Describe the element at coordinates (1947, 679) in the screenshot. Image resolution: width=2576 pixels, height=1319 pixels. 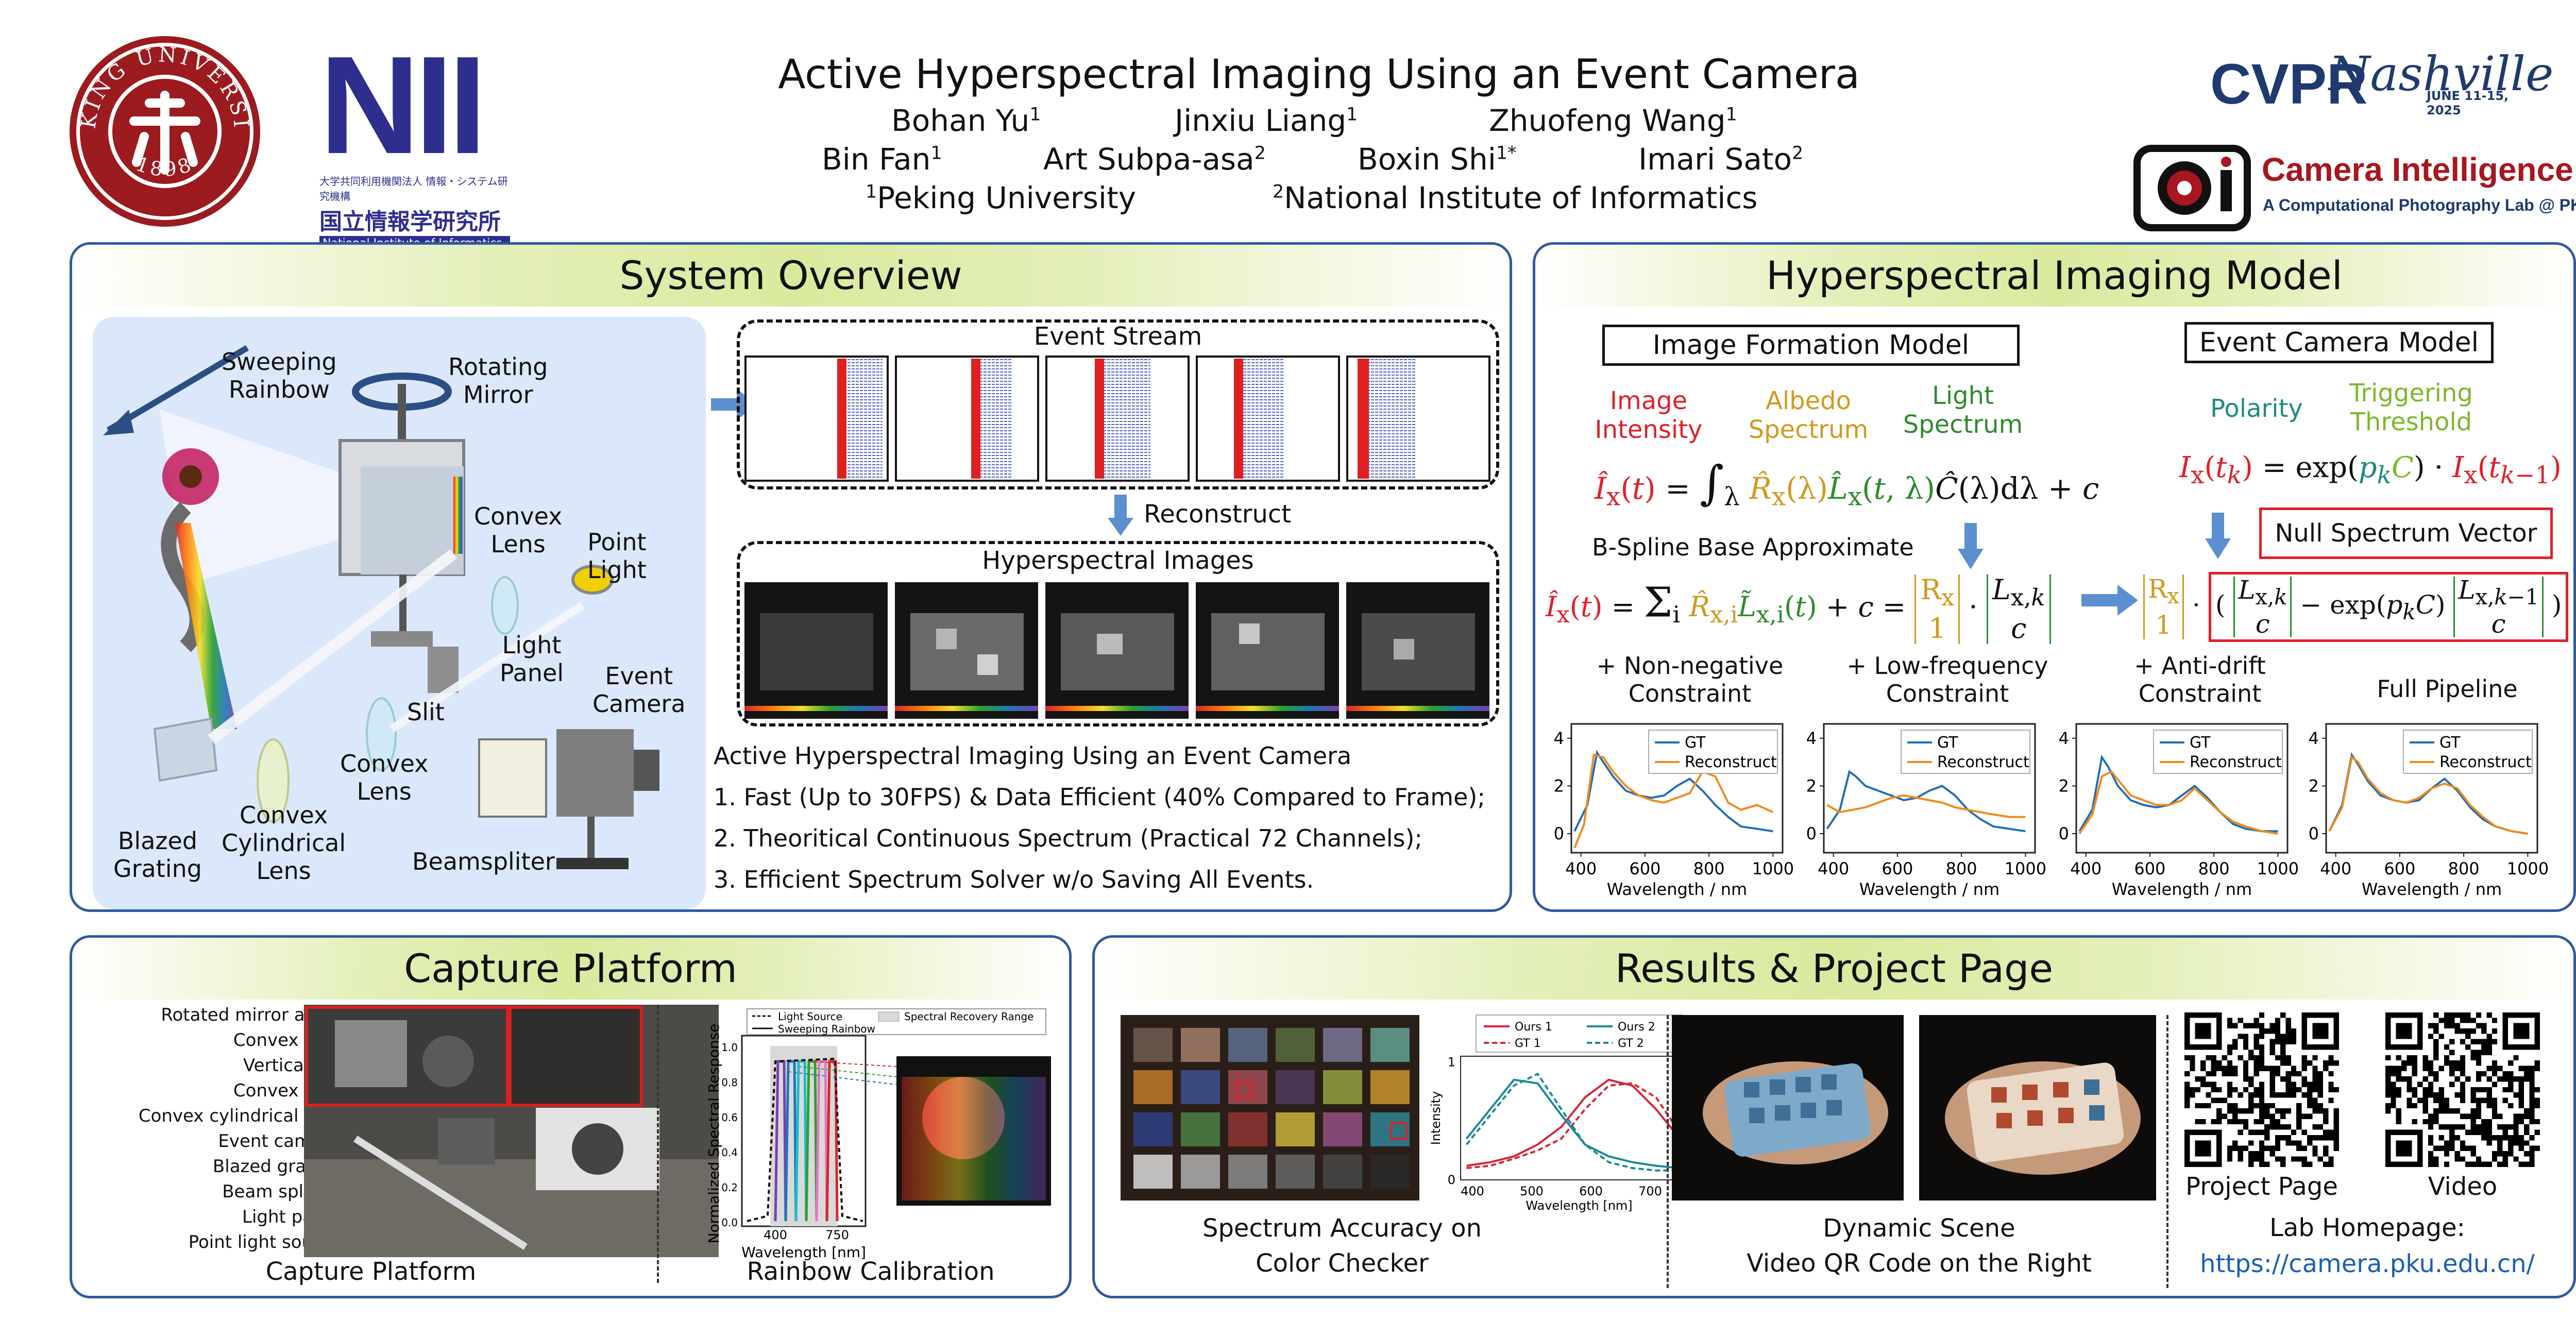
I see `plot-title-2: + Low-frequency Constraint` at that location.